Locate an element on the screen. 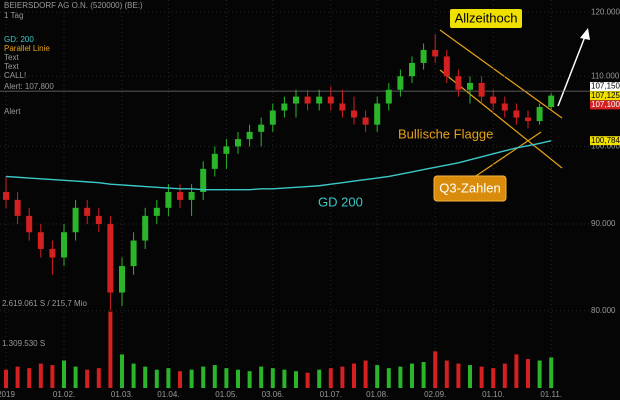  volume-tick-label: 2.619.061 S / 215,7 Mio is located at coordinates (45, 303).